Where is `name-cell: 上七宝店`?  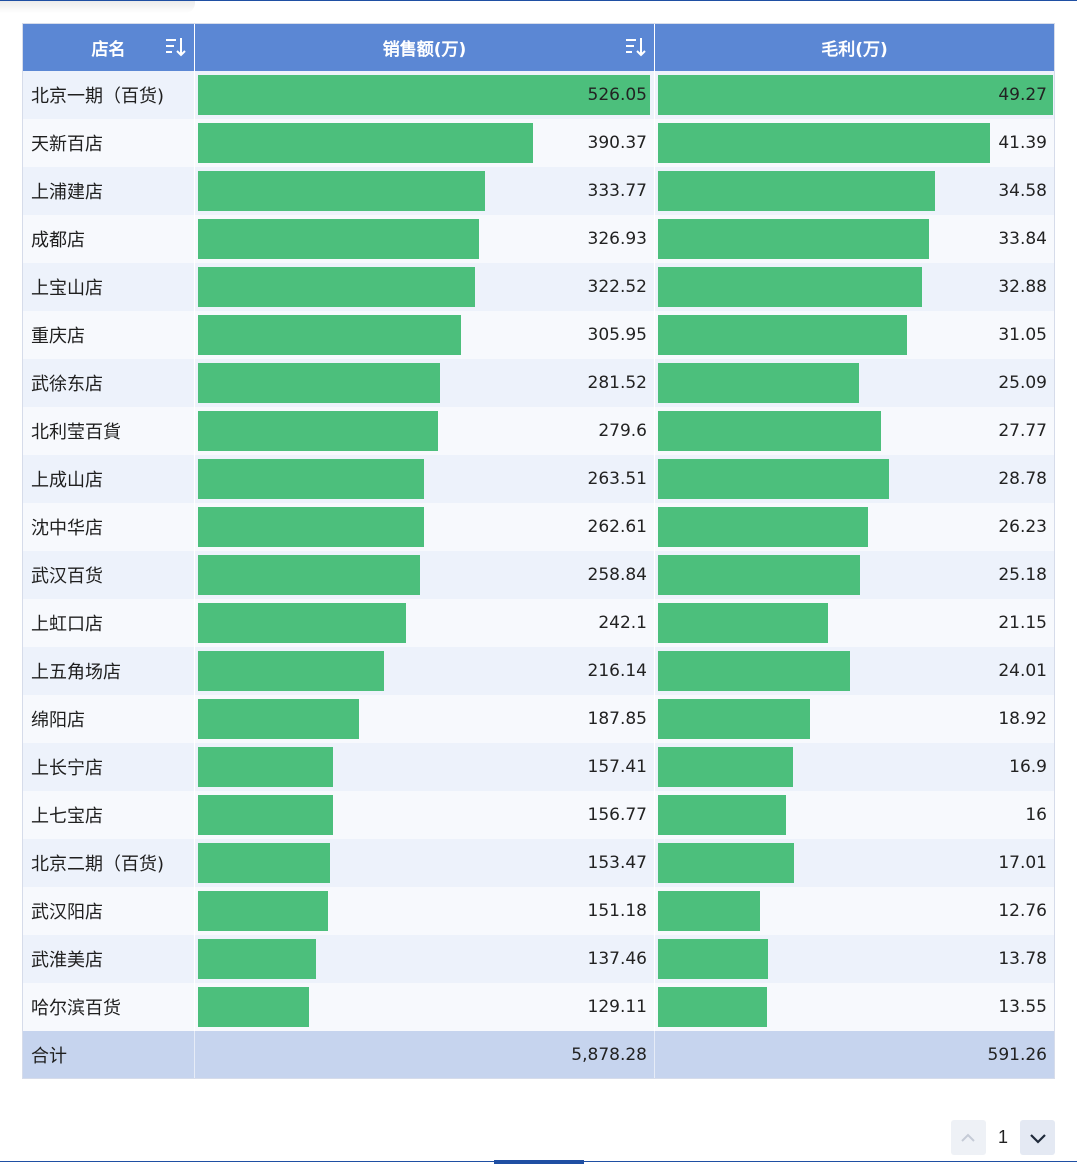 name-cell: 上七宝店 is located at coordinates (109, 815).